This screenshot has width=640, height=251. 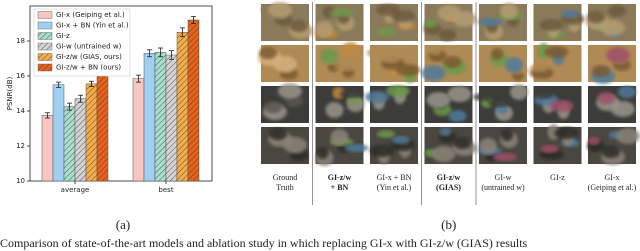 What do you see at coordinates (448, 224) in the screenshot?
I see `panel-caption: (b)` at bounding box center [448, 224].